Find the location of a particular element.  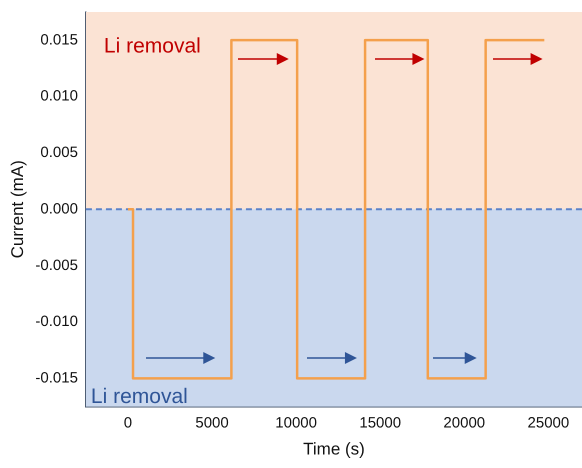

y-tick-label: -0.015 is located at coordinates (56, 378).